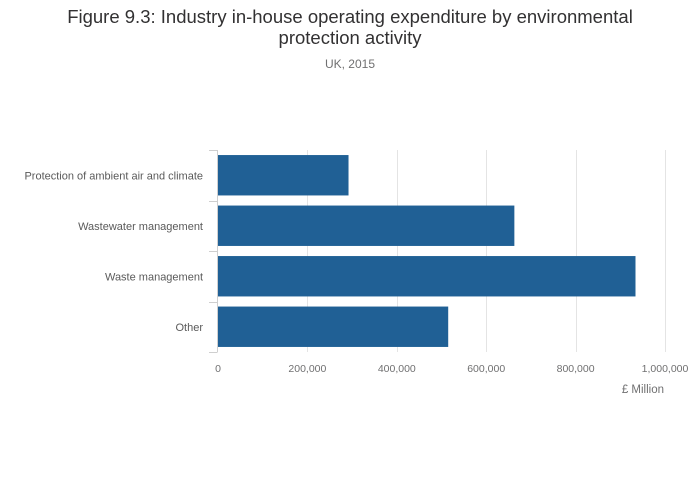 The image size is (700, 502). I want to click on x-tick-label: 800,000, so click(576, 369).